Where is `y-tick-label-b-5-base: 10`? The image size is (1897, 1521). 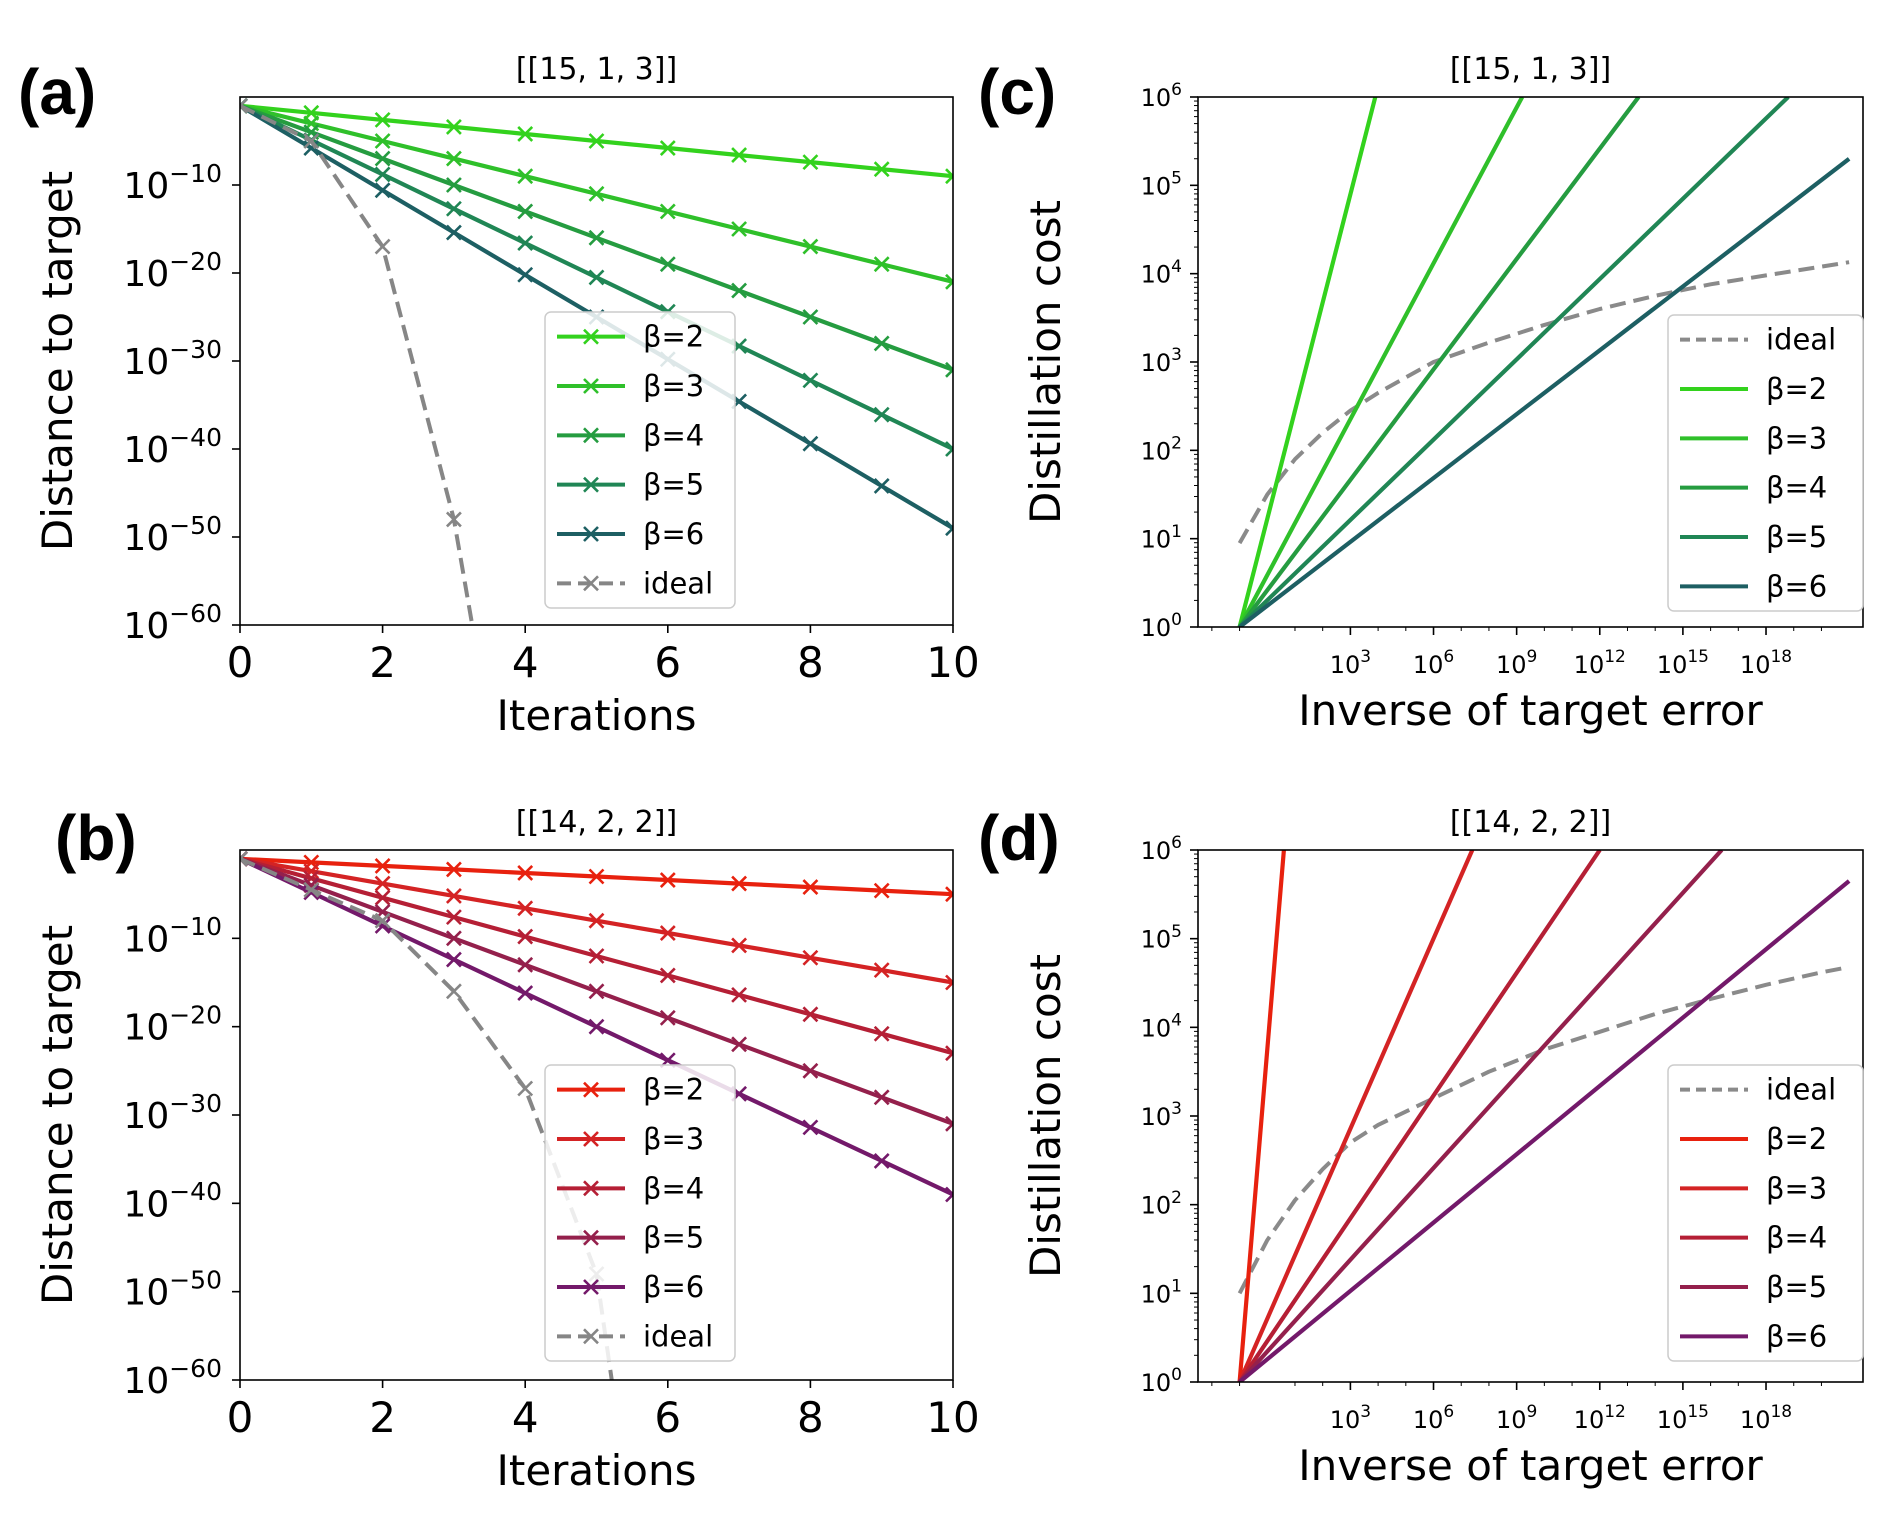 y-tick-label-b-5-base: 10 is located at coordinates (146, 1381).